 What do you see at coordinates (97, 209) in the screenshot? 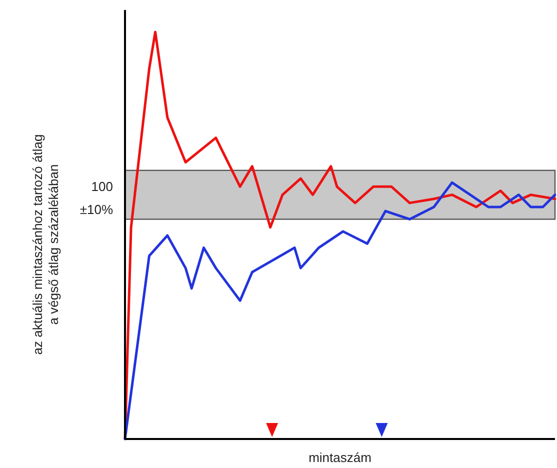
I see `band-label: ±10%` at bounding box center [97, 209].